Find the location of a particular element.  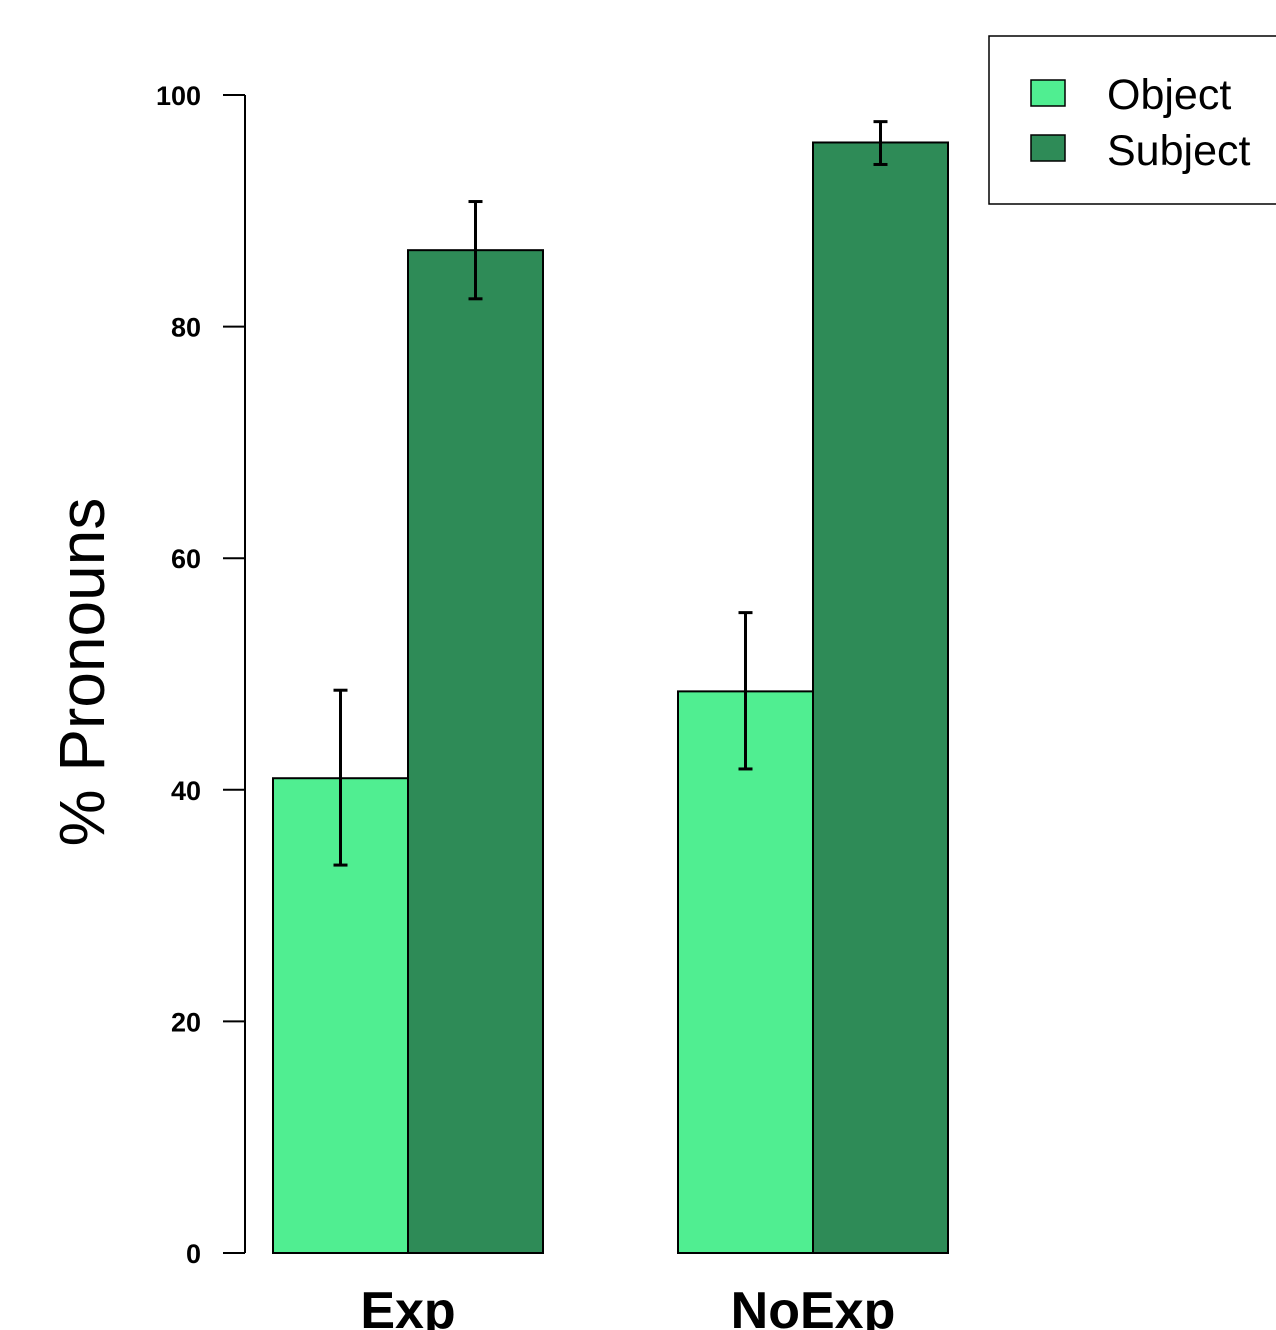

legend-label-subject: Subject is located at coordinates (1178, 151).